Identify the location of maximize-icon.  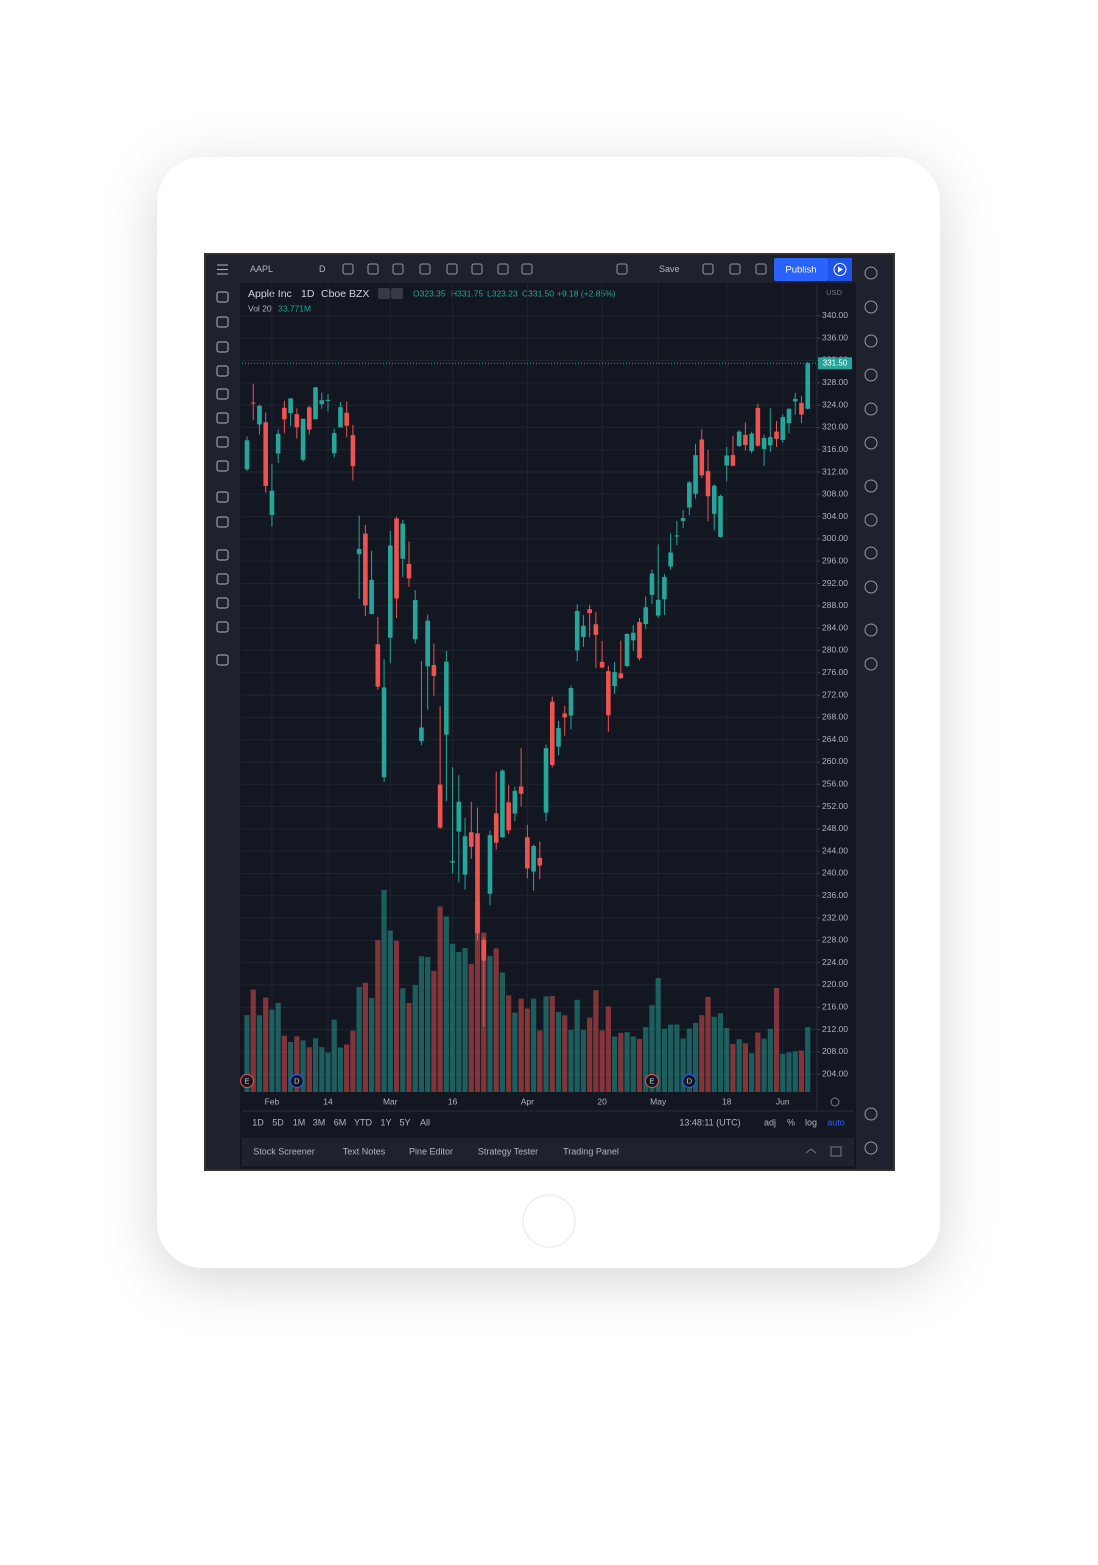
(836, 1151).